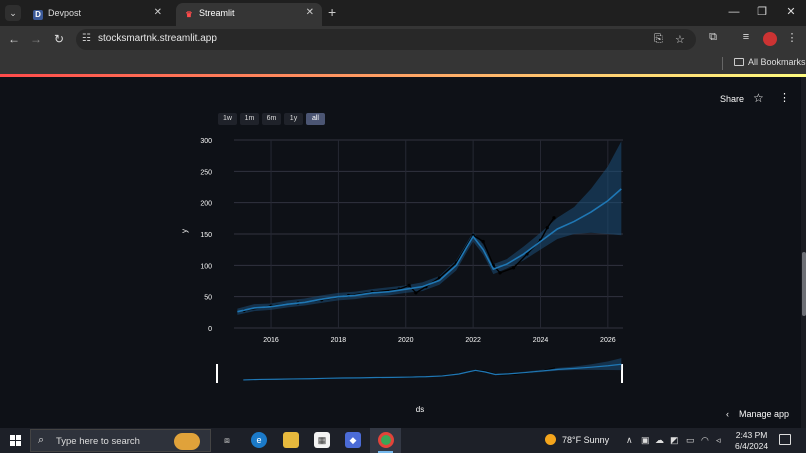 This screenshot has height=453, width=806. Describe the element at coordinates (339, 340) in the screenshot. I see `x-tick-label: 2018` at that location.